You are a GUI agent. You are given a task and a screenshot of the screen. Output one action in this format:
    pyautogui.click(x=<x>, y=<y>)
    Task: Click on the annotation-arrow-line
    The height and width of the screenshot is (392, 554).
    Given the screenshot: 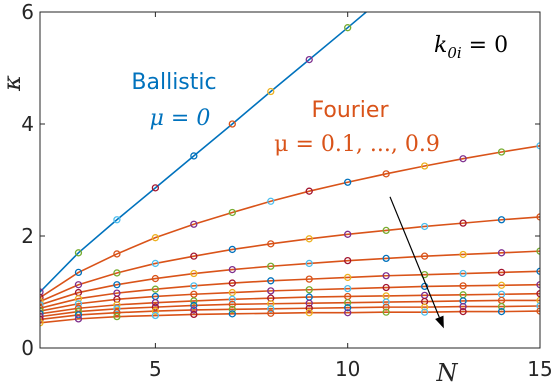 What is the action you would take?
    pyautogui.click(x=414, y=257)
    